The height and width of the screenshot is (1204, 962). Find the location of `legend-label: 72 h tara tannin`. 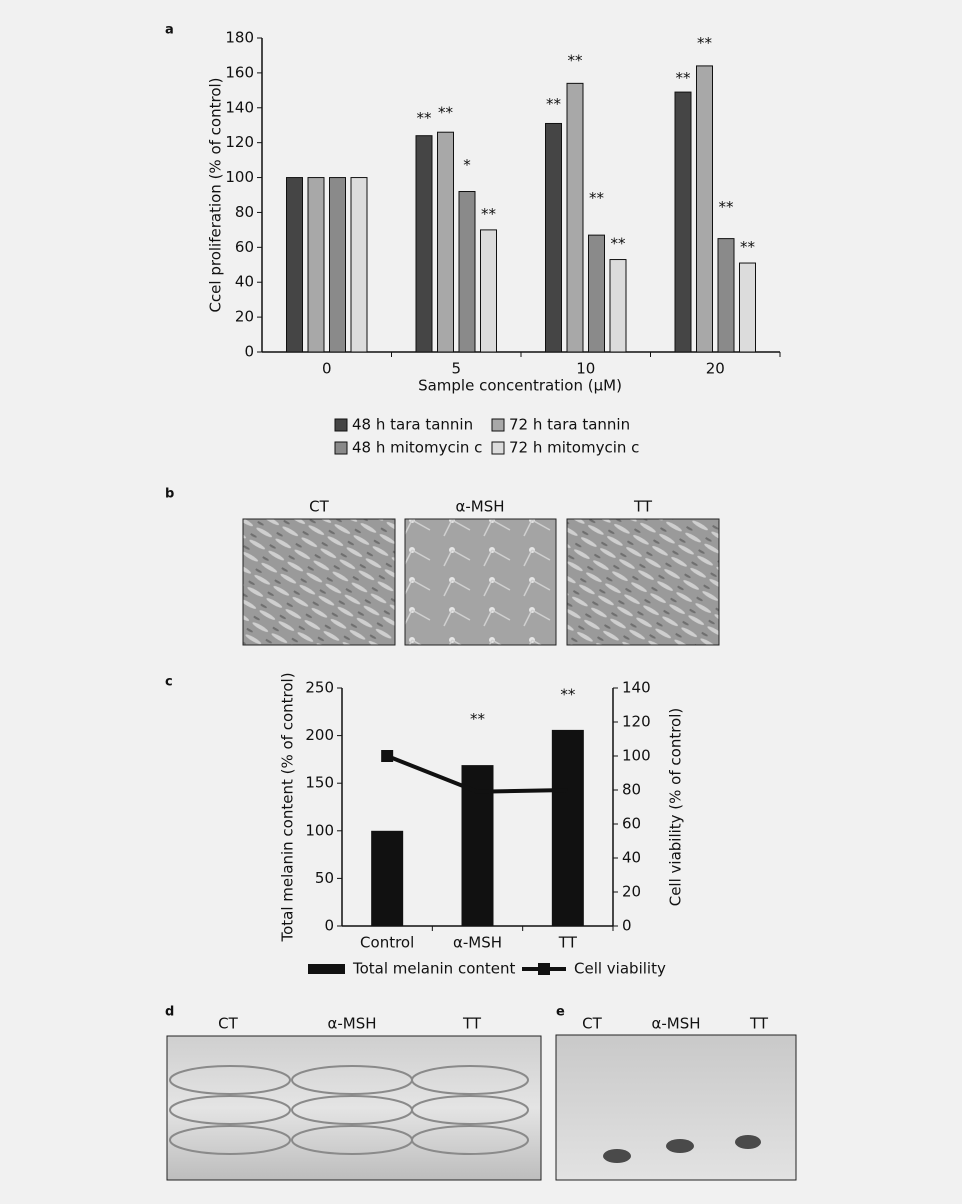

legend-label: 72 h tara tannin is located at coordinates (569, 425).